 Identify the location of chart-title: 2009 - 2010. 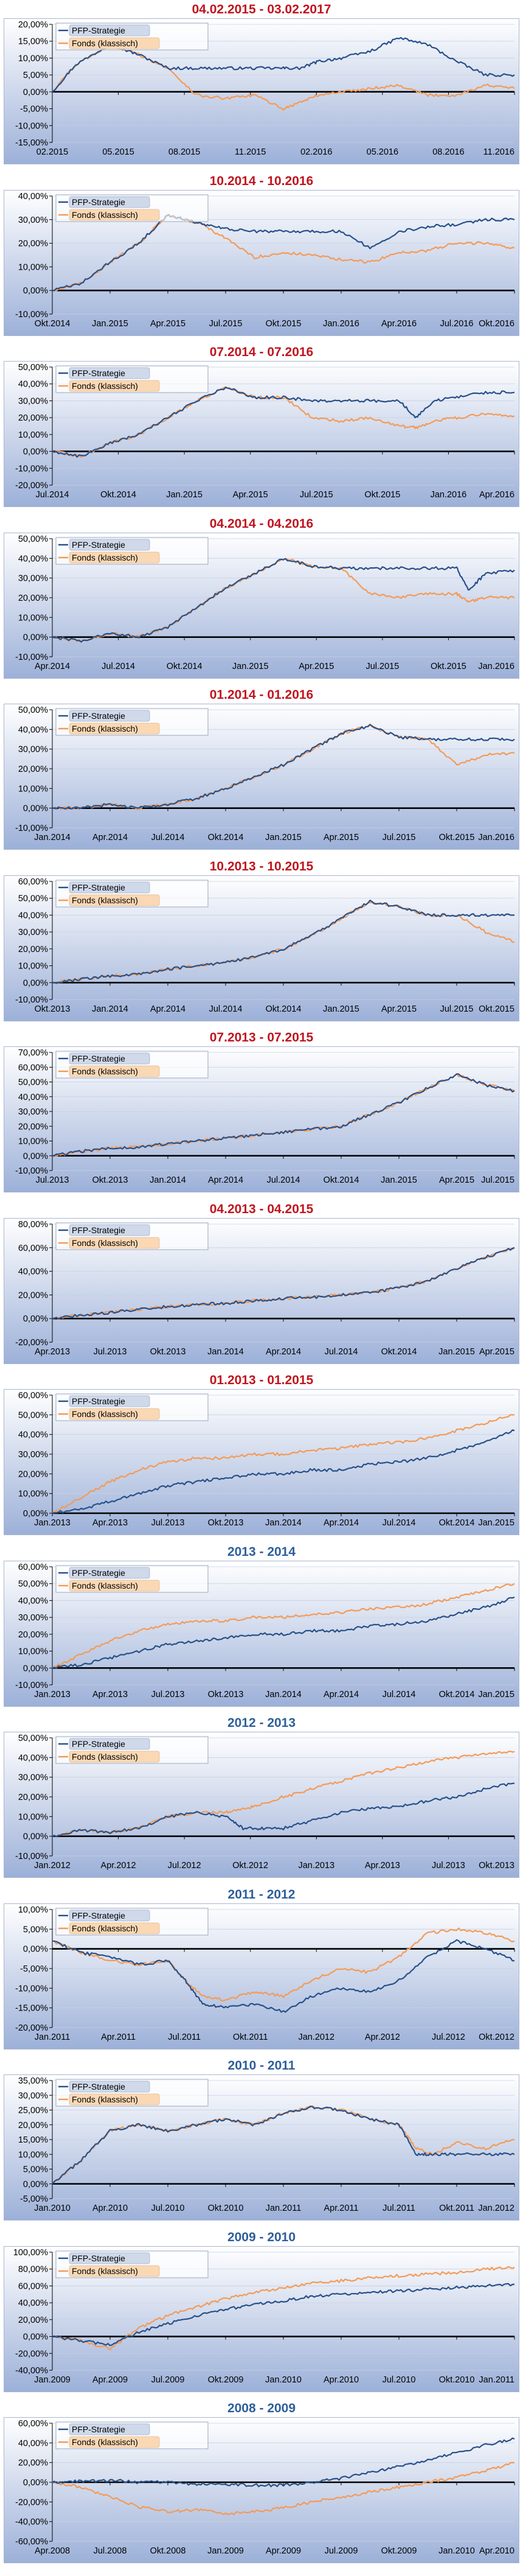
(261, 2237).